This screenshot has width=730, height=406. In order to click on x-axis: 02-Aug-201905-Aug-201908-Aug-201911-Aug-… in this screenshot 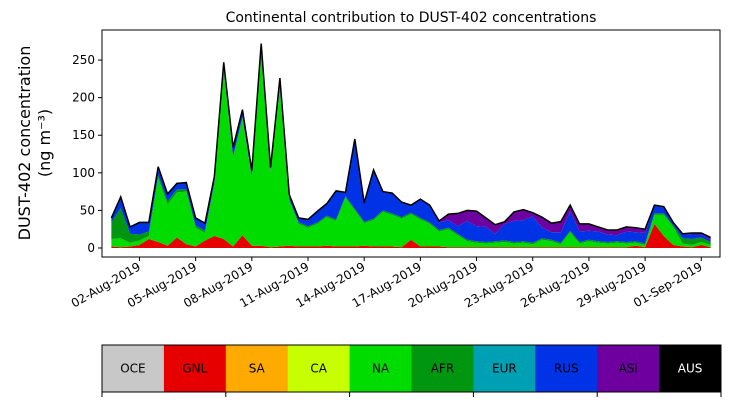, I will do `click(387, 283)`.